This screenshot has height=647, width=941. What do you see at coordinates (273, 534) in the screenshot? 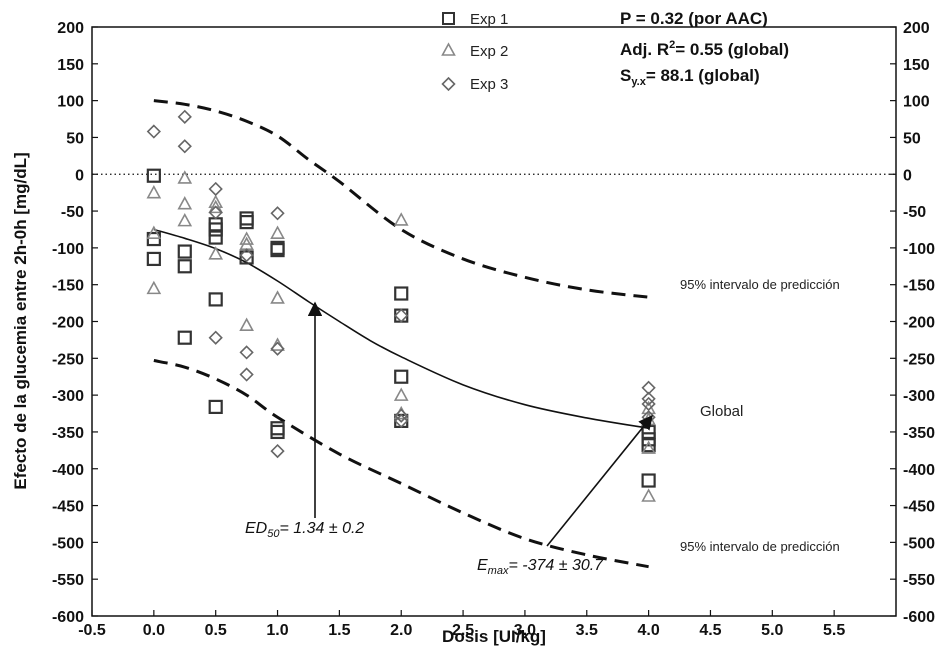
I see `ed50-subscript: 50` at bounding box center [273, 534].